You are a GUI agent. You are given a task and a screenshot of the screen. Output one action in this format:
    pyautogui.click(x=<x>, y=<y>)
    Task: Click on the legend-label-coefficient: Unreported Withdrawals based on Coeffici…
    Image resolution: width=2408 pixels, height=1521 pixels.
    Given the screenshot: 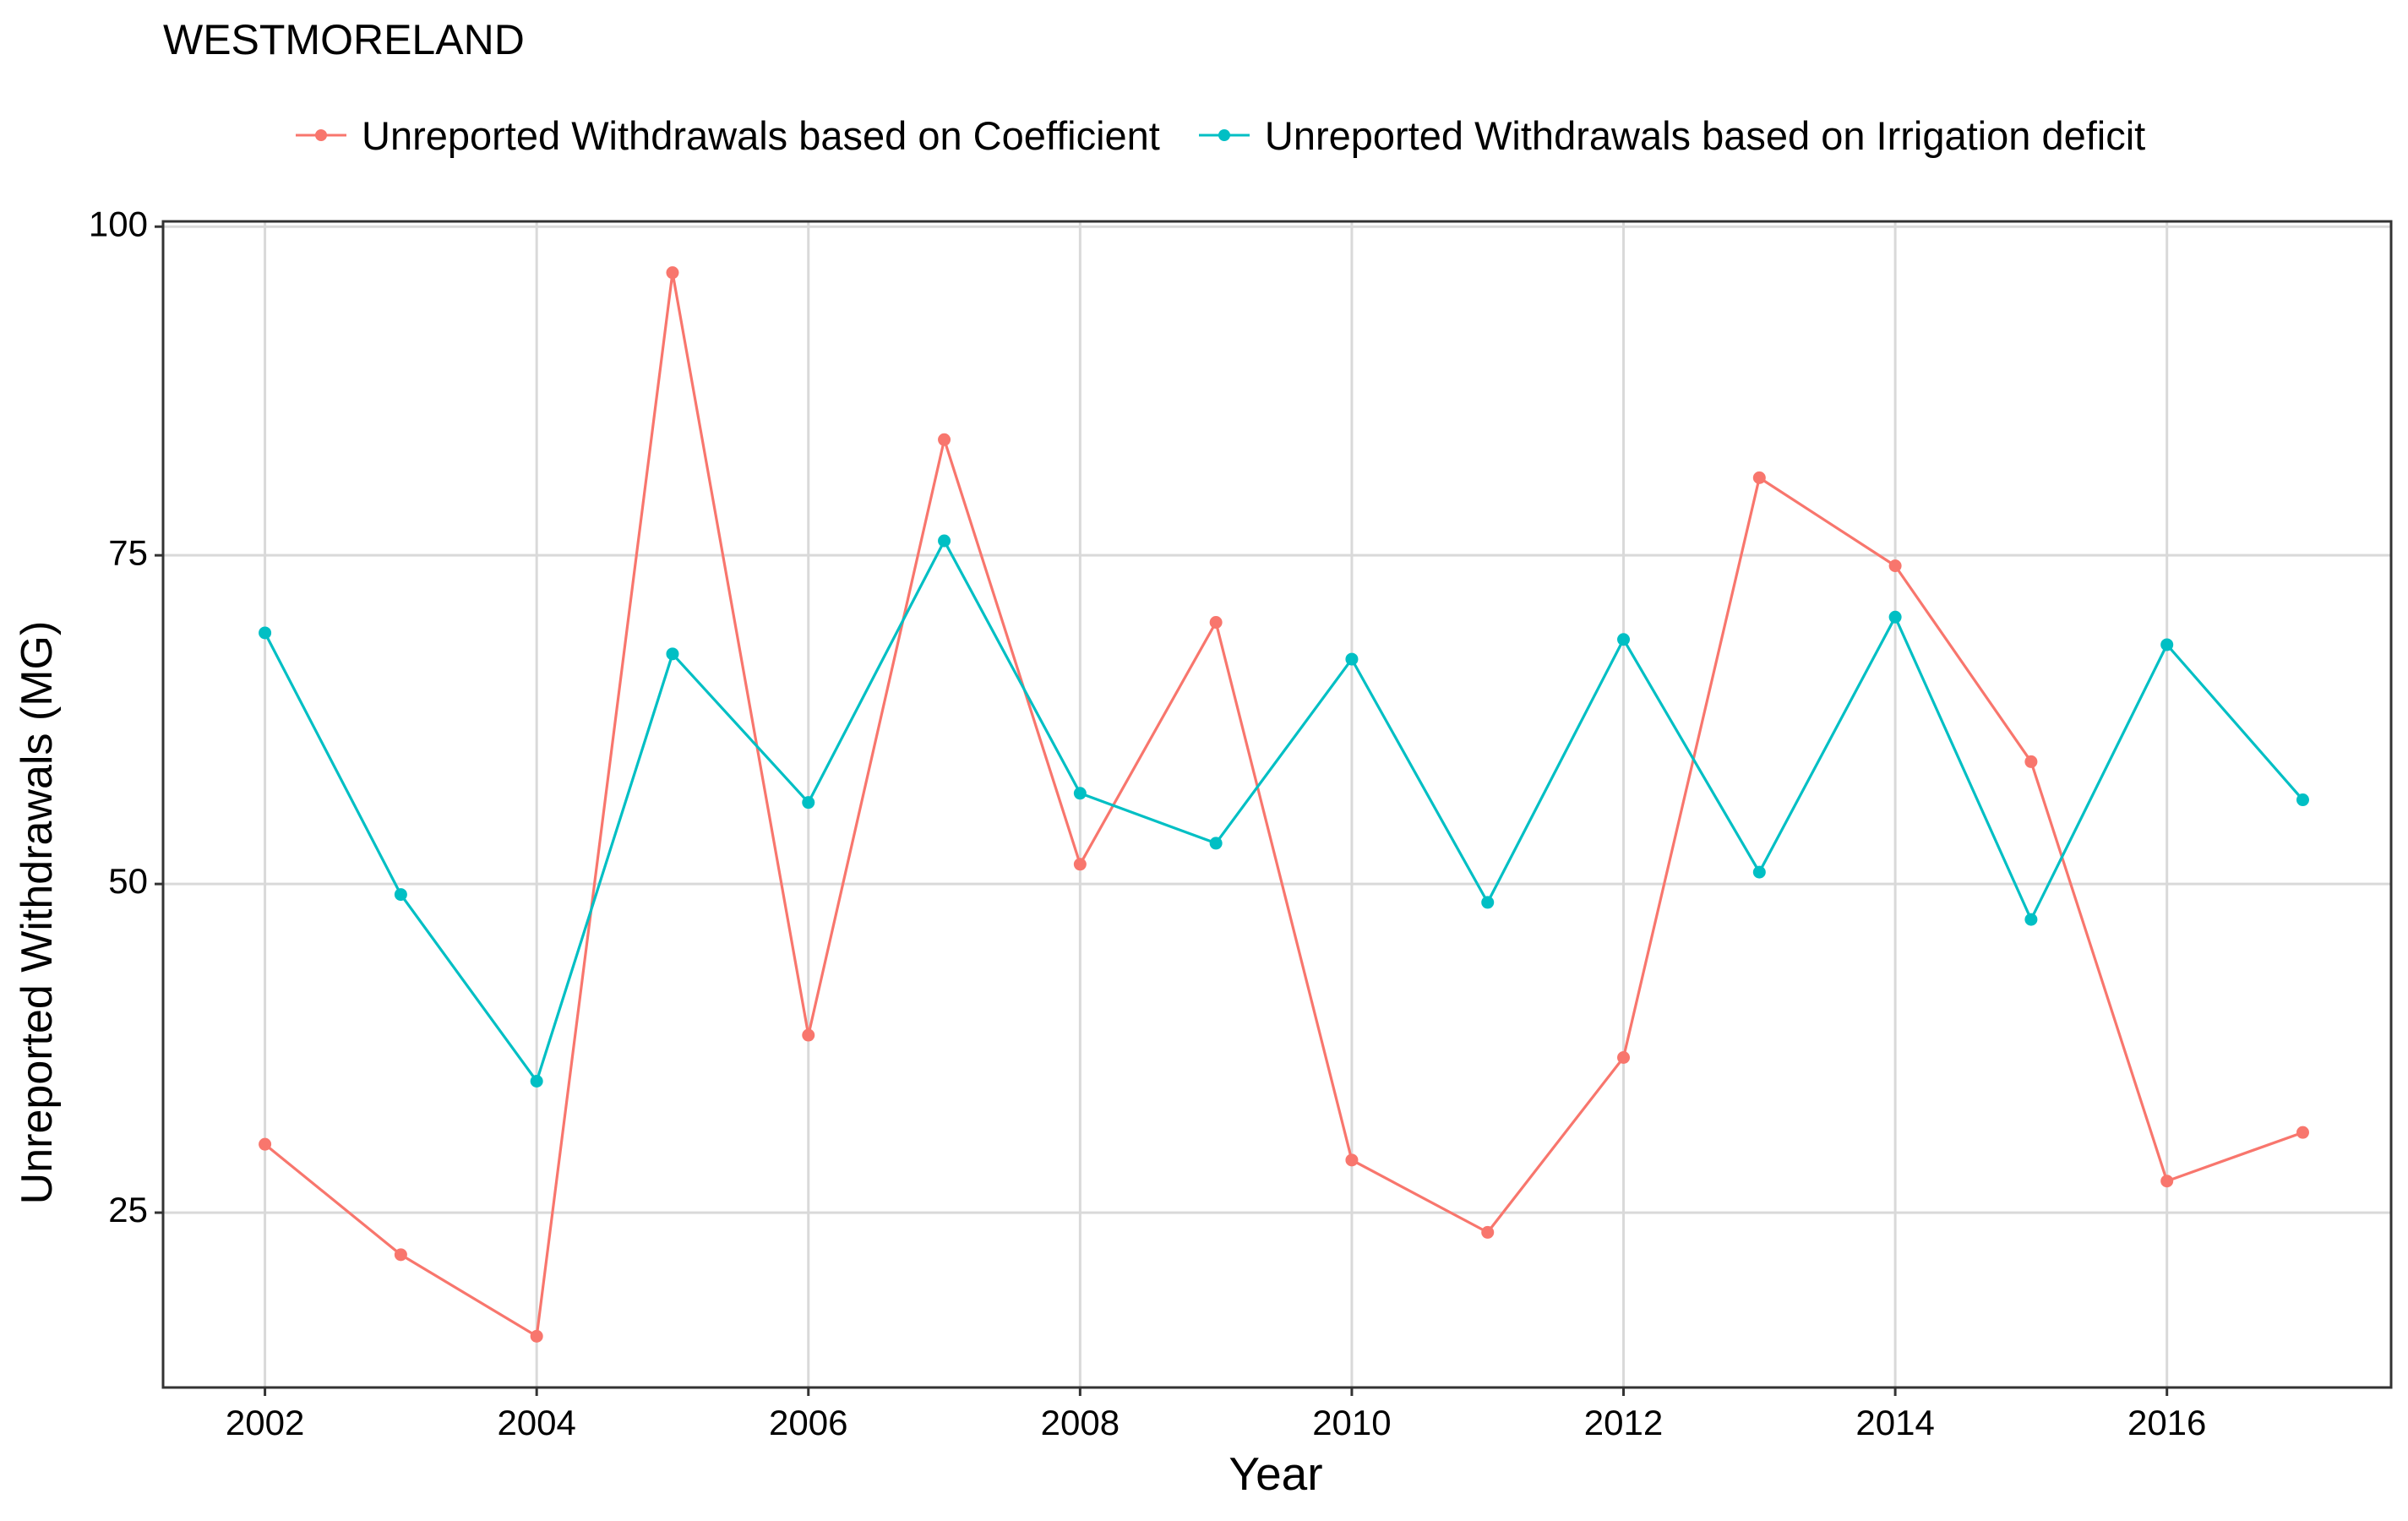 What is the action you would take?
    pyautogui.click(x=761, y=135)
    